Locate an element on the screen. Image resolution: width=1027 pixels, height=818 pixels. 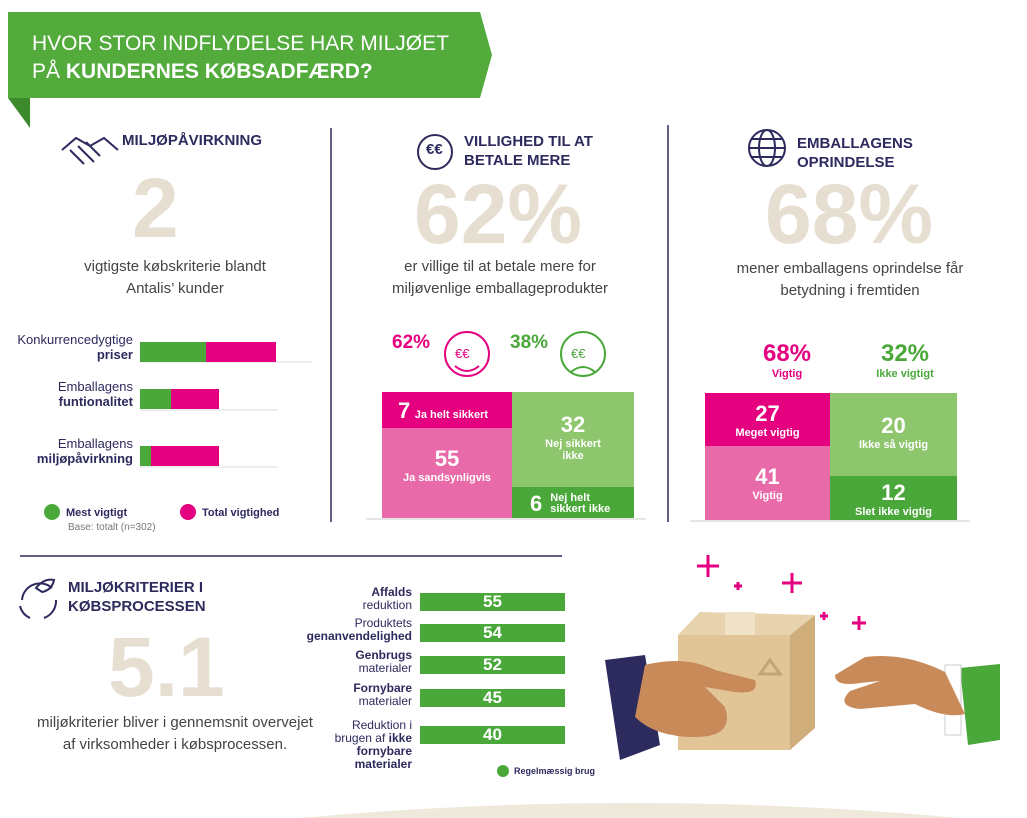
title-line: PÅ is located at coordinates (46, 71).